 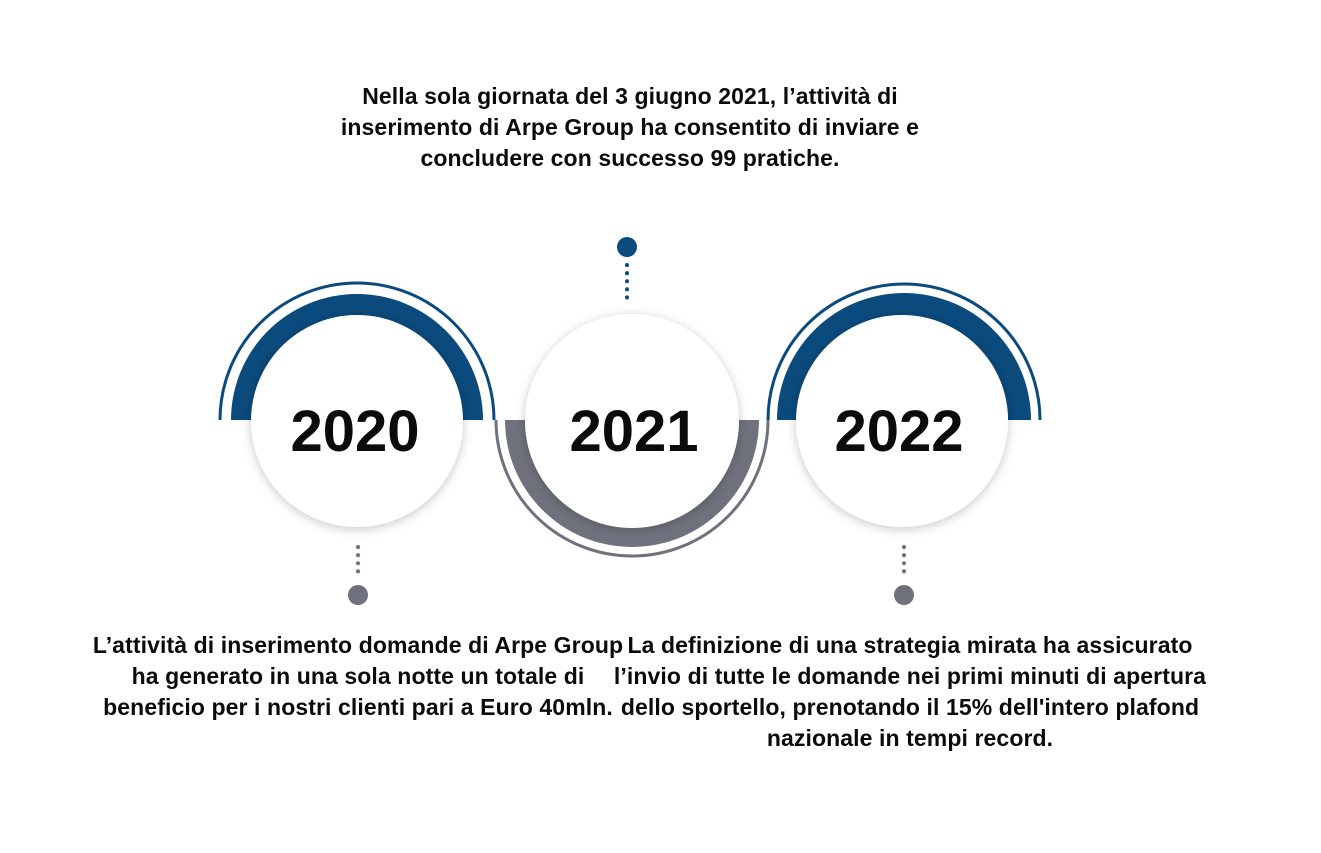 What do you see at coordinates (357, 357) in the screenshot?
I see `thick-arc-2020` at bounding box center [357, 357].